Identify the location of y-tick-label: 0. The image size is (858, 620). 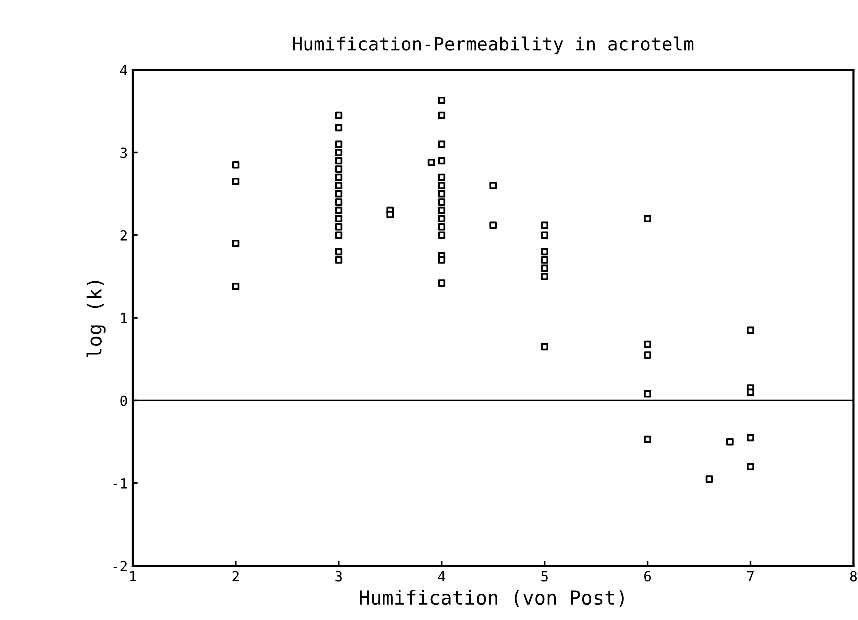
(124, 401).